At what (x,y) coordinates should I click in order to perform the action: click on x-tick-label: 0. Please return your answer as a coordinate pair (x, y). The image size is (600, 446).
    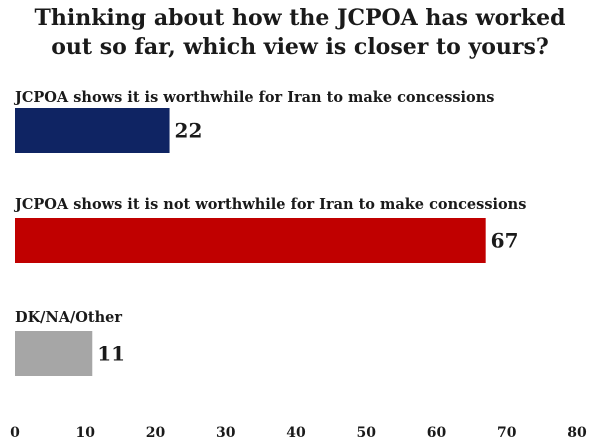
    Looking at the image, I should click on (15, 433).